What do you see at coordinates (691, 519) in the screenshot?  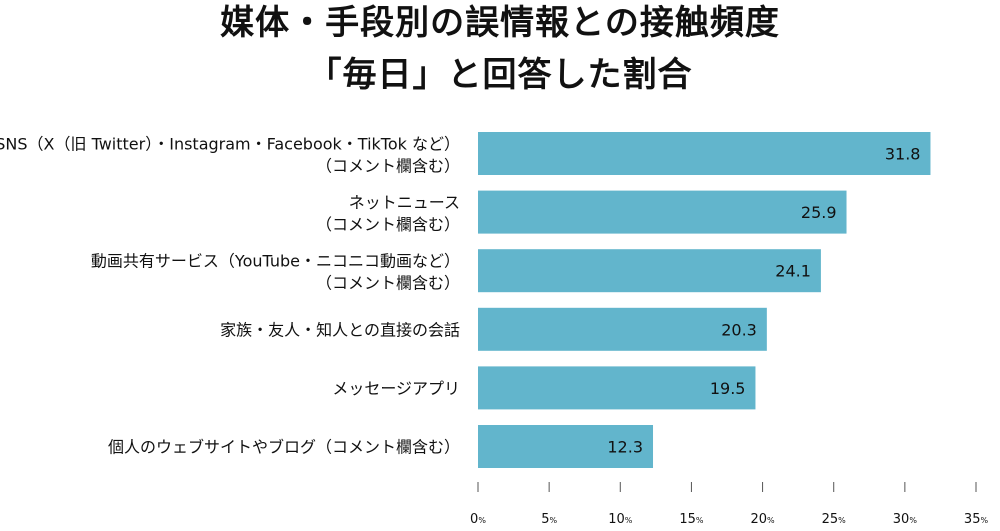 I see `x-tick-label-3: 15%` at bounding box center [691, 519].